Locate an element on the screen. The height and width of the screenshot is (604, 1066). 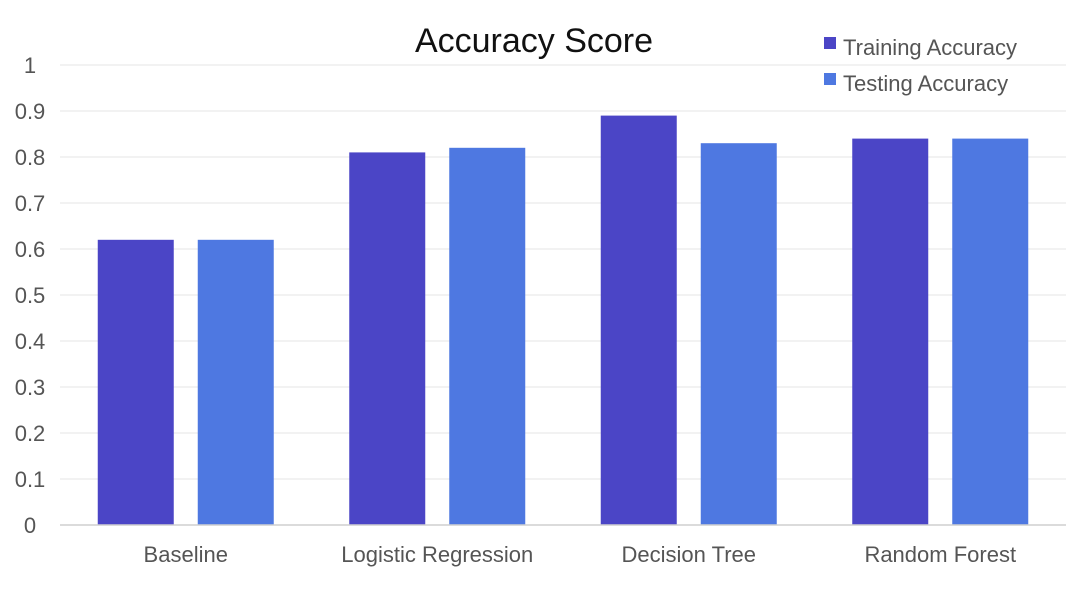
y-tick-label: 0 is located at coordinates (30, 525).